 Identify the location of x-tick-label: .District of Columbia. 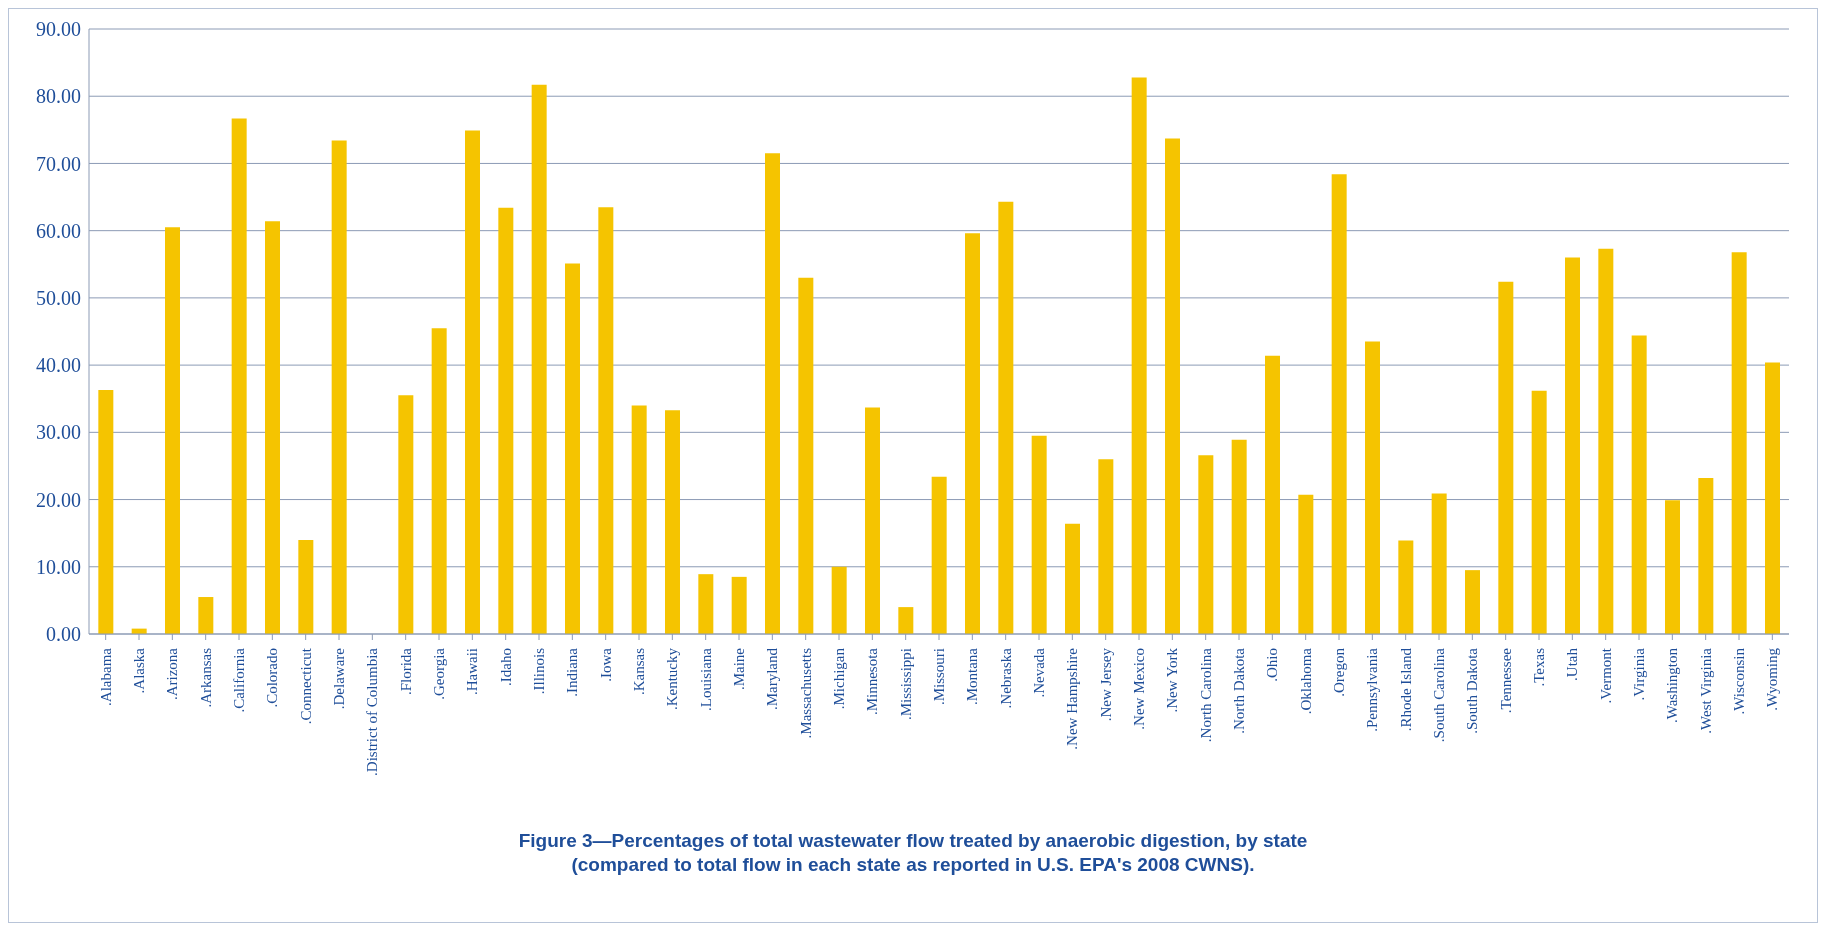
(372, 711).